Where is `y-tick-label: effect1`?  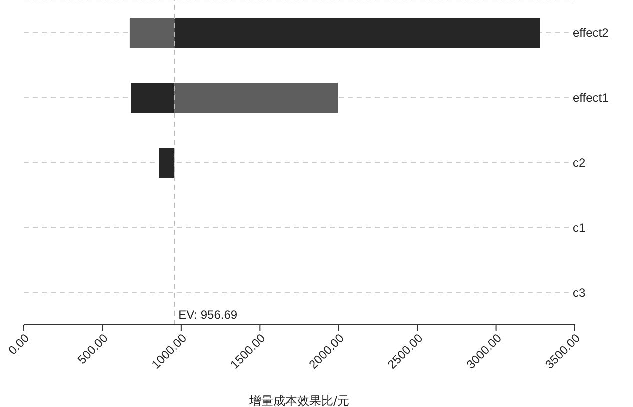
y-tick-label: effect1 is located at coordinates (591, 97).